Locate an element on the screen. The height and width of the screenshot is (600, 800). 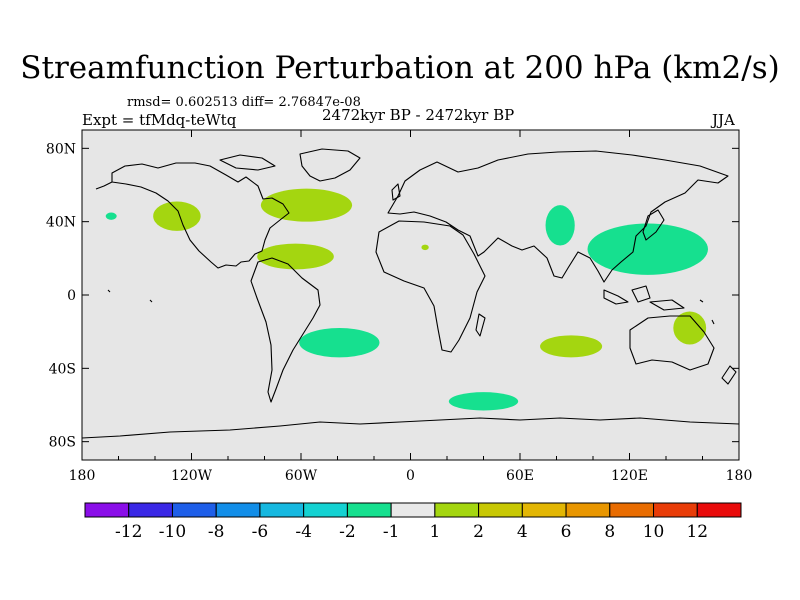
coast-south-america is located at coordinates (285, 330).